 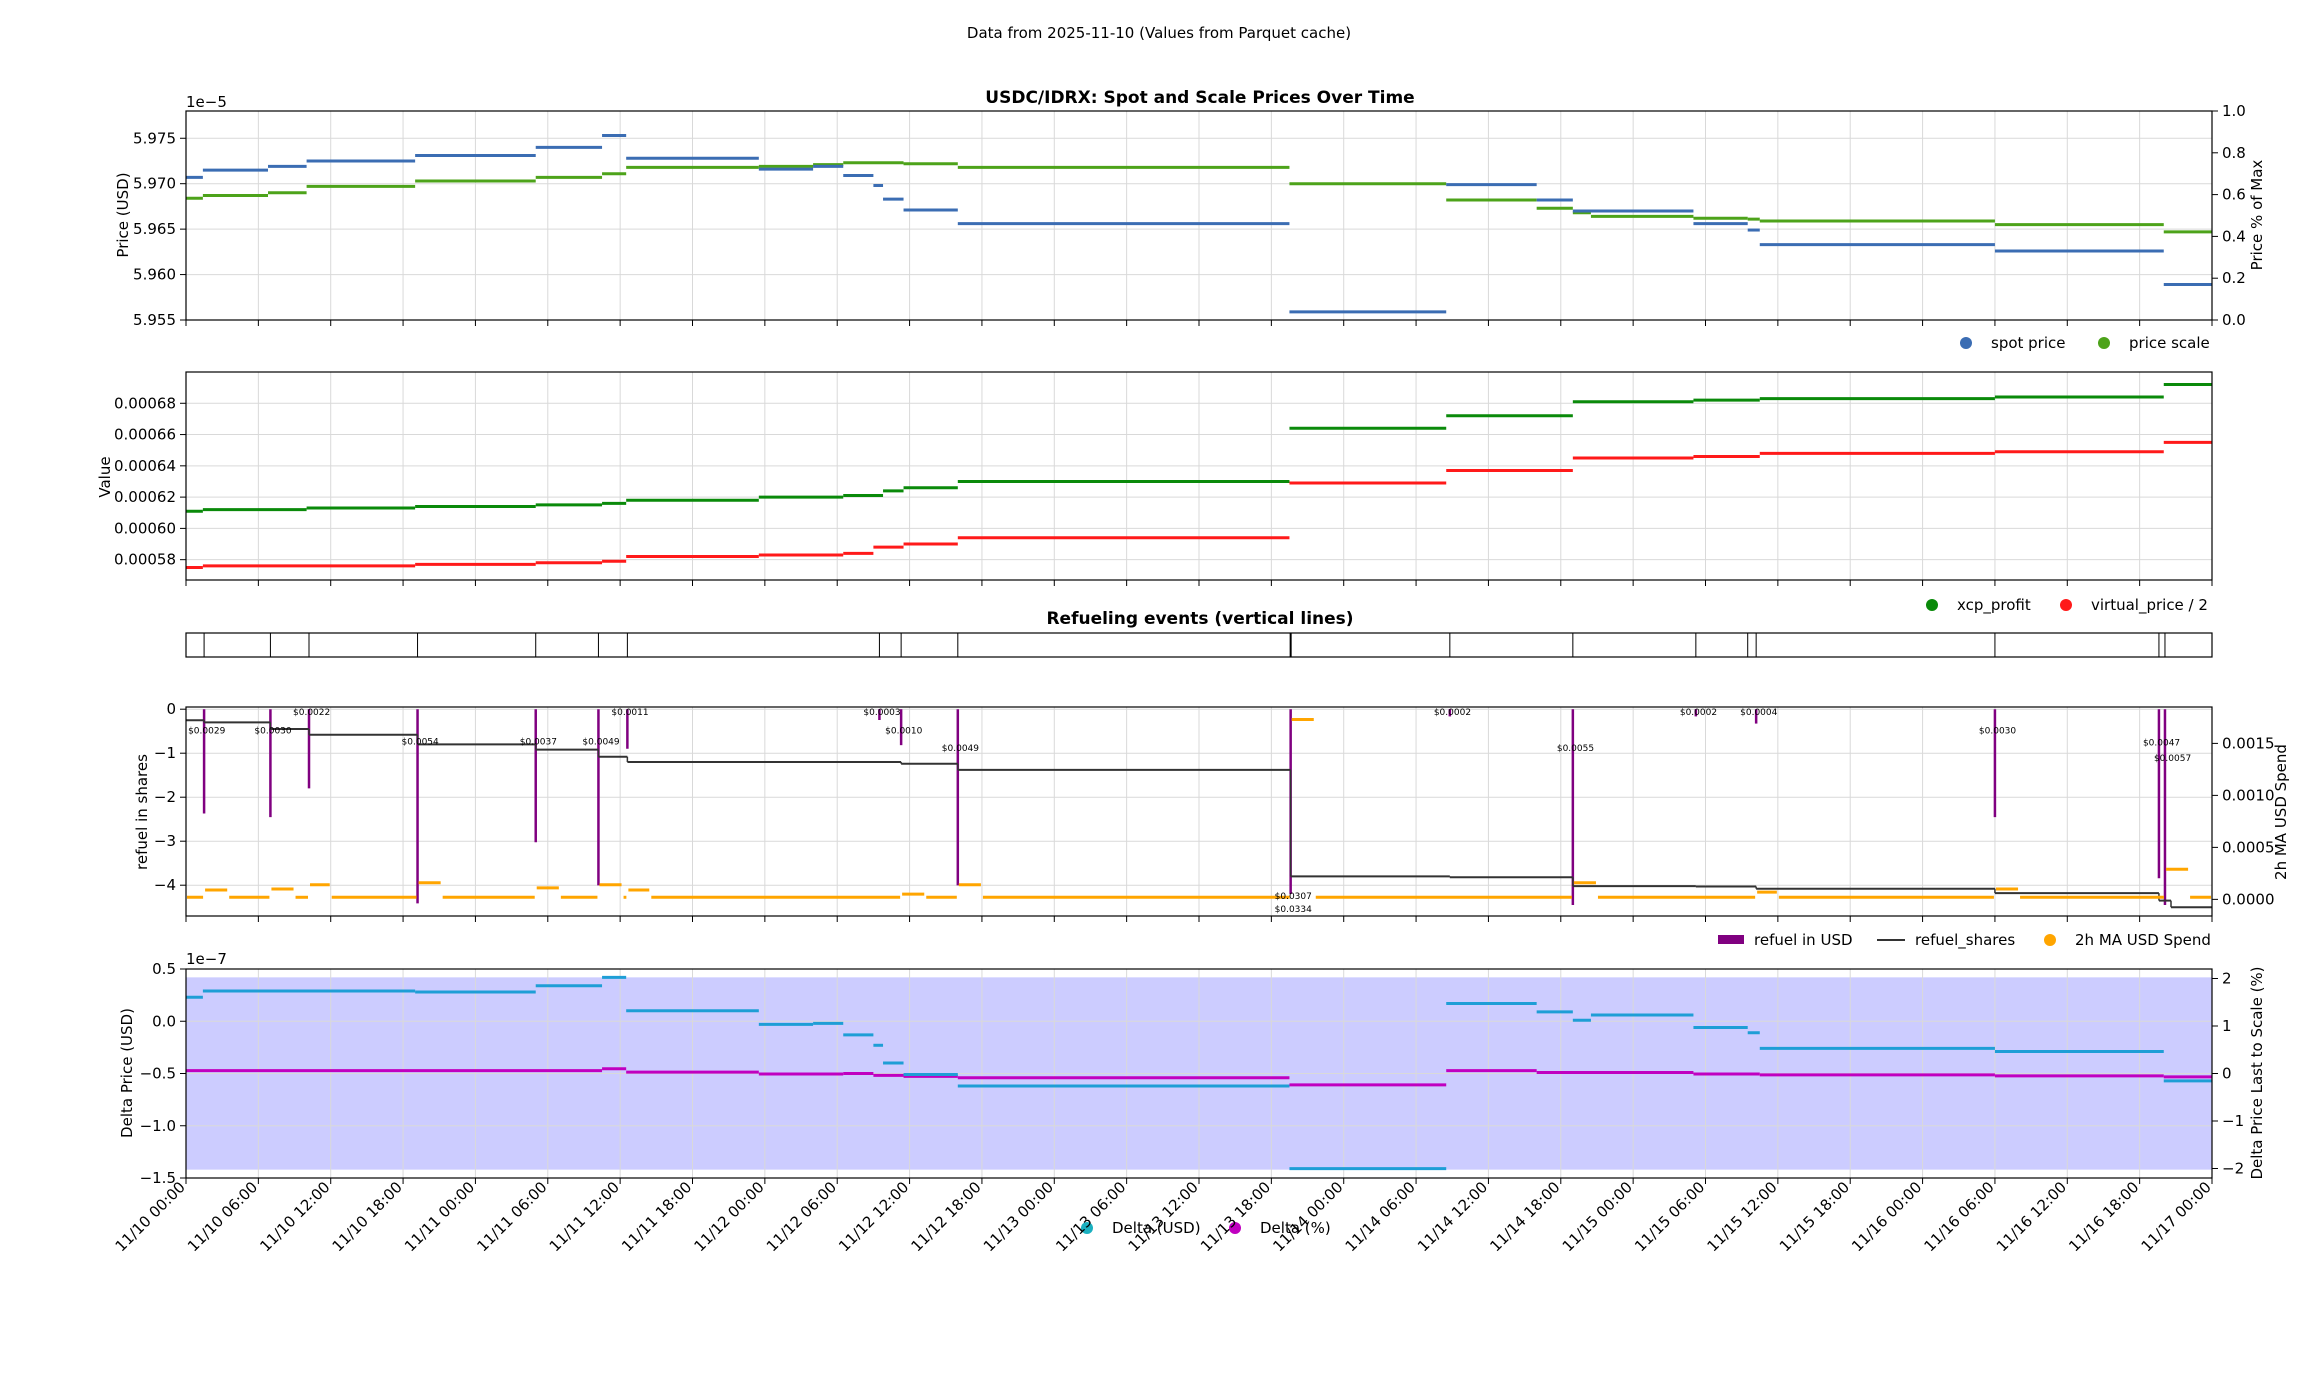 What do you see at coordinates (150, 1216) in the screenshot?
I see `x-tick-label: 11/10 00:00` at bounding box center [150, 1216].